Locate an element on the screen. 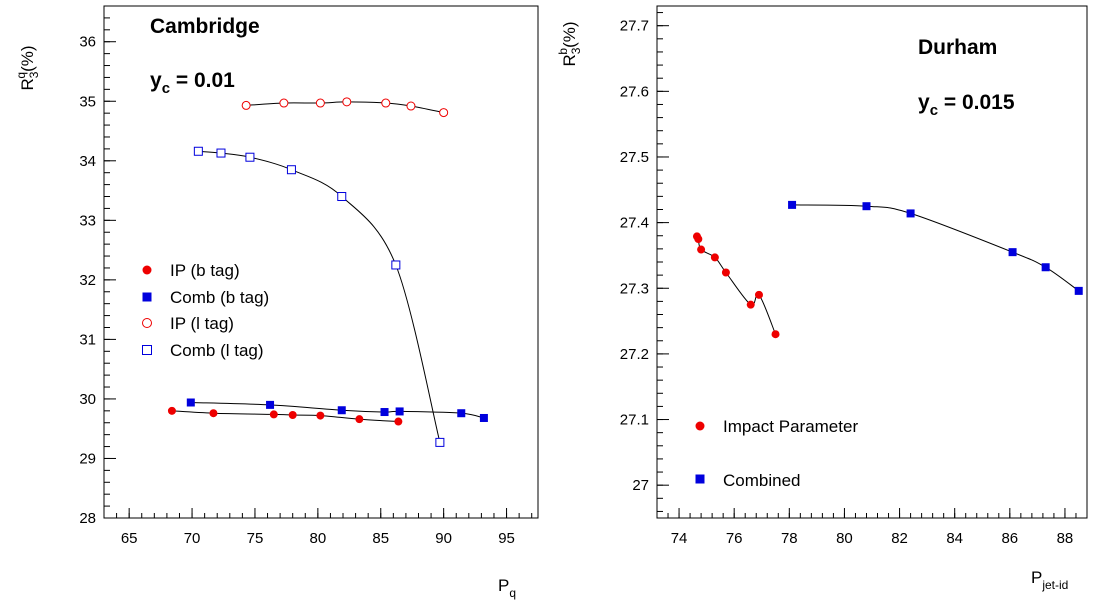  x-tick-label: 90 is located at coordinates (443, 538).